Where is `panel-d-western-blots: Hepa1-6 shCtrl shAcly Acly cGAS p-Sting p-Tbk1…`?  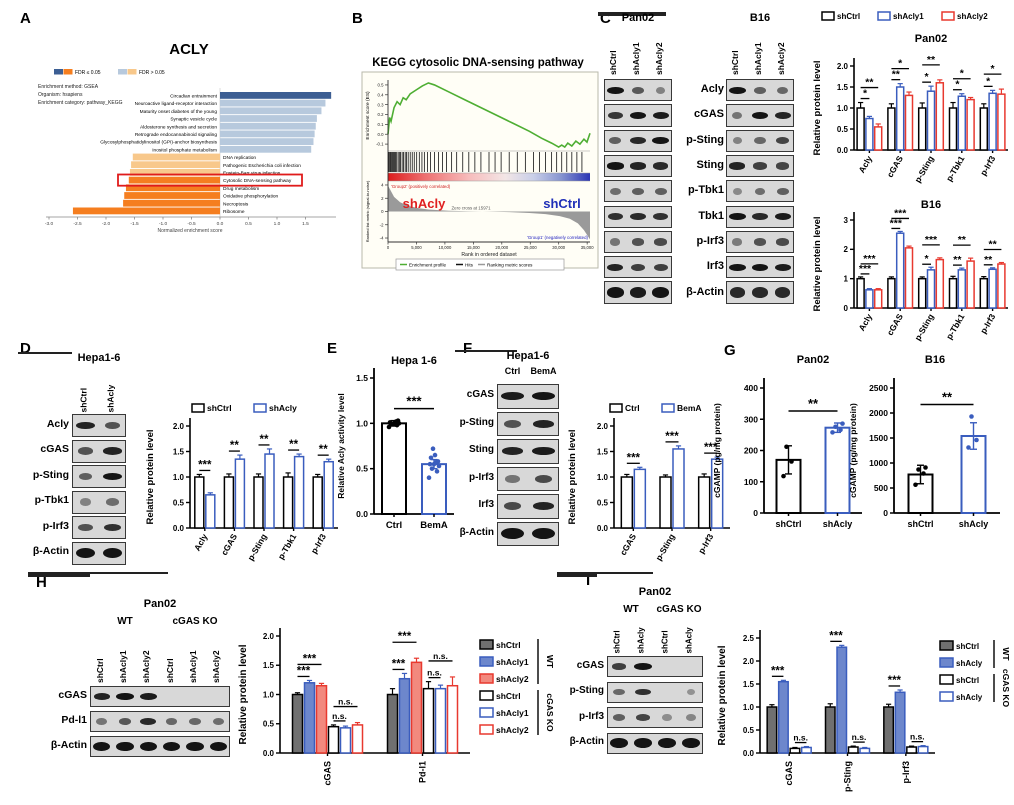
panel-d-western-blots: Hepa1-6 shCtrl shAcly Acly cGAS p-Sting p-Tbk1… is located at coordinates (83, 459).